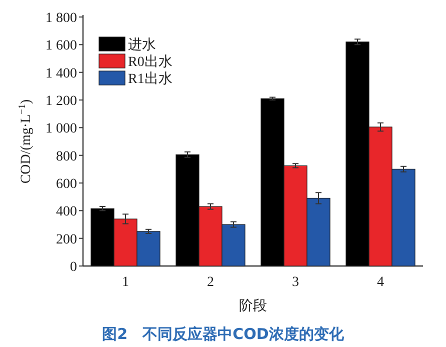 This screenshot has height=347, width=446. What do you see at coordinates (61, 101) in the screenshot?
I see `y-tick-label: 1 200` at bounding box center [61, 101].